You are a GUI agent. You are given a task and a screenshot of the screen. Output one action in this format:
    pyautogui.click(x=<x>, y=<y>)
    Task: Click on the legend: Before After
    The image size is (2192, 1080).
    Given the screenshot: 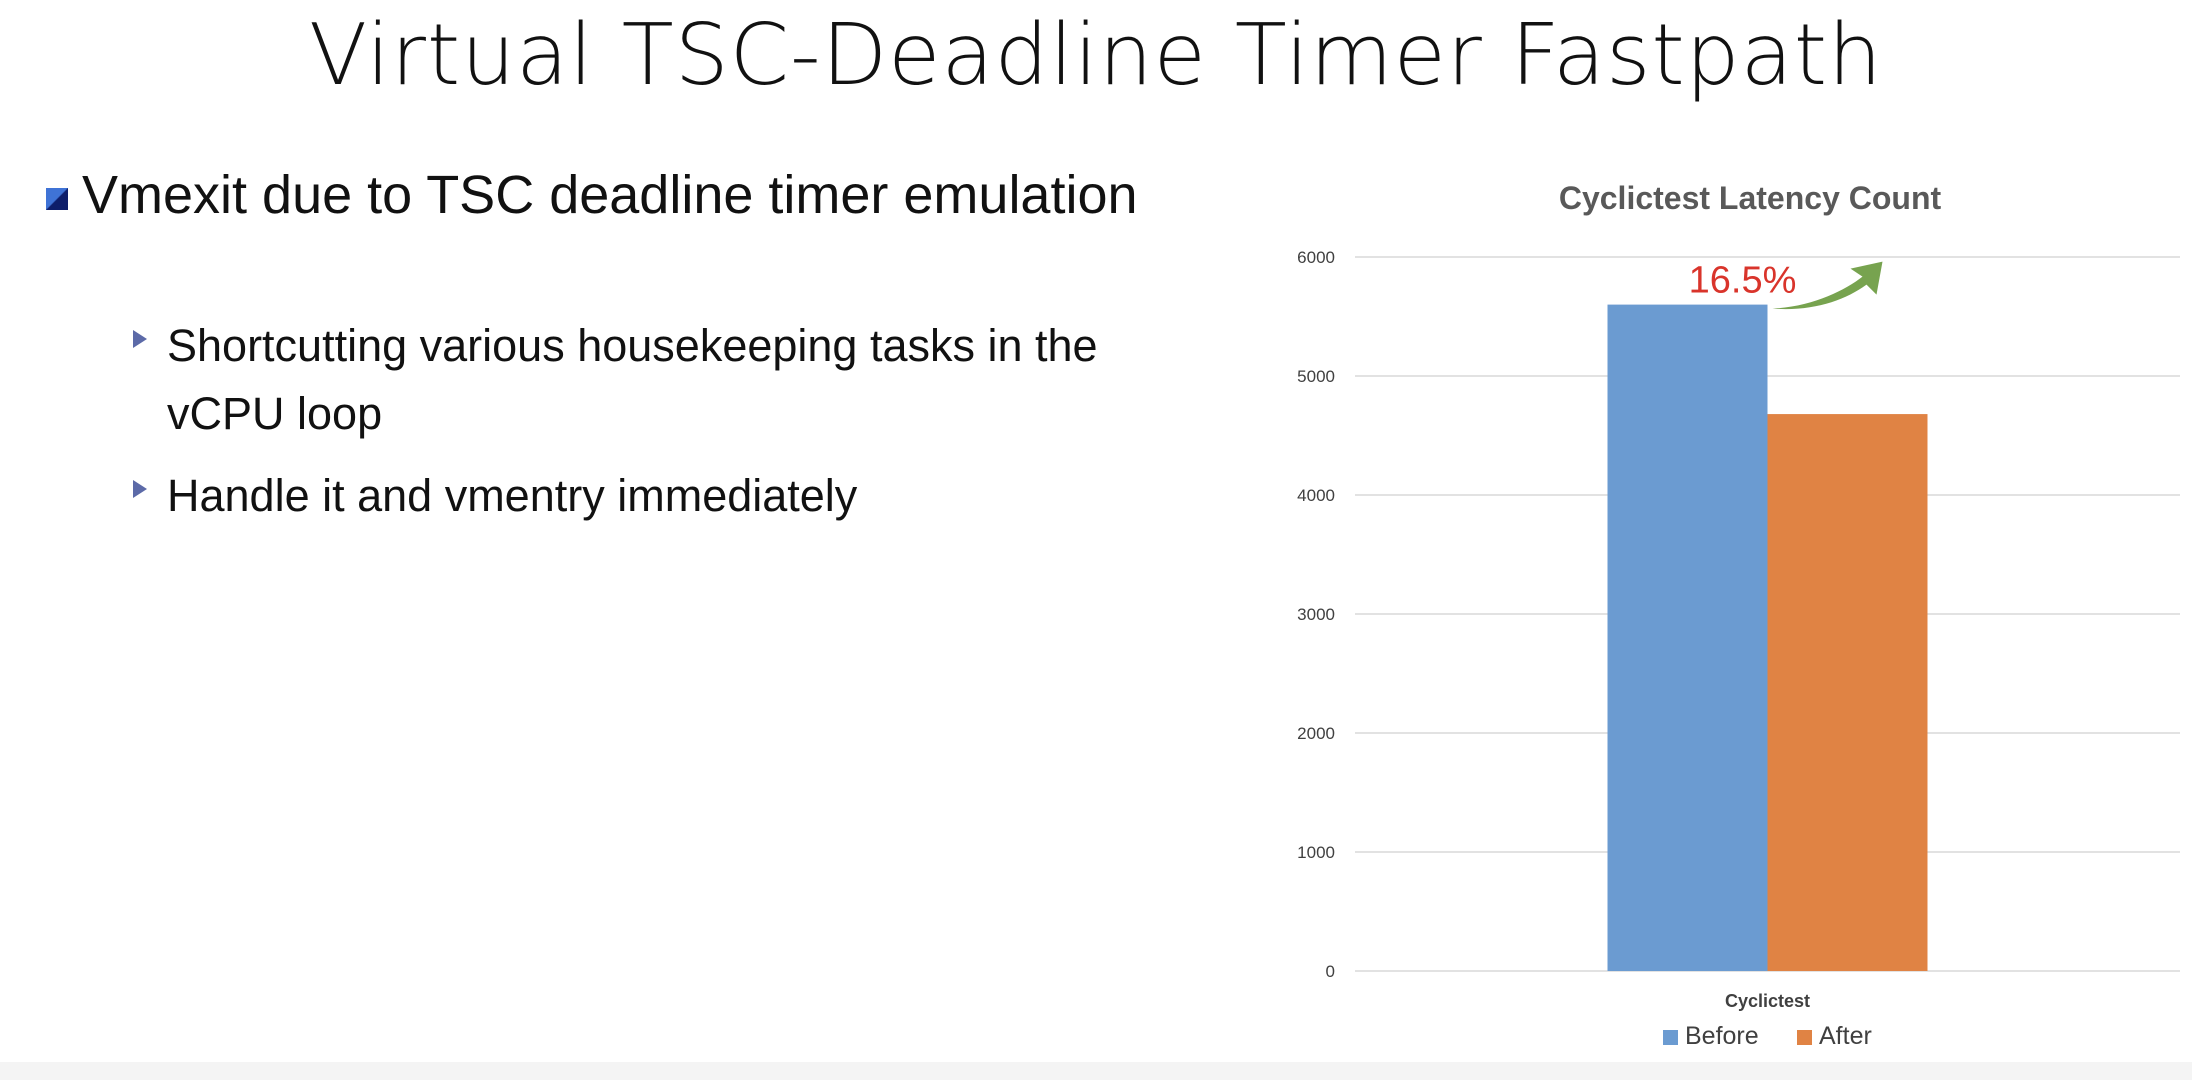 What is the action you would take?
    pyautogui.click(x=1767, y=1036)
    